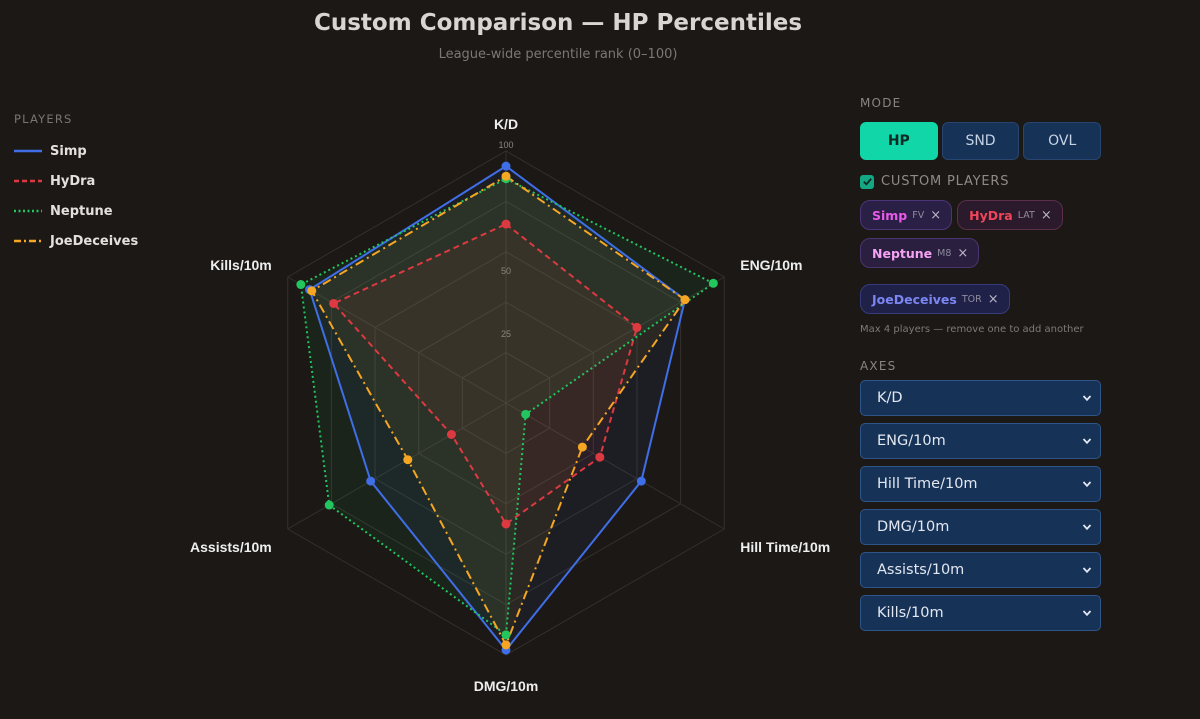 This screenshot has width=1200, height=719. I want to click on legend-label: Simp, so click(68, 151).